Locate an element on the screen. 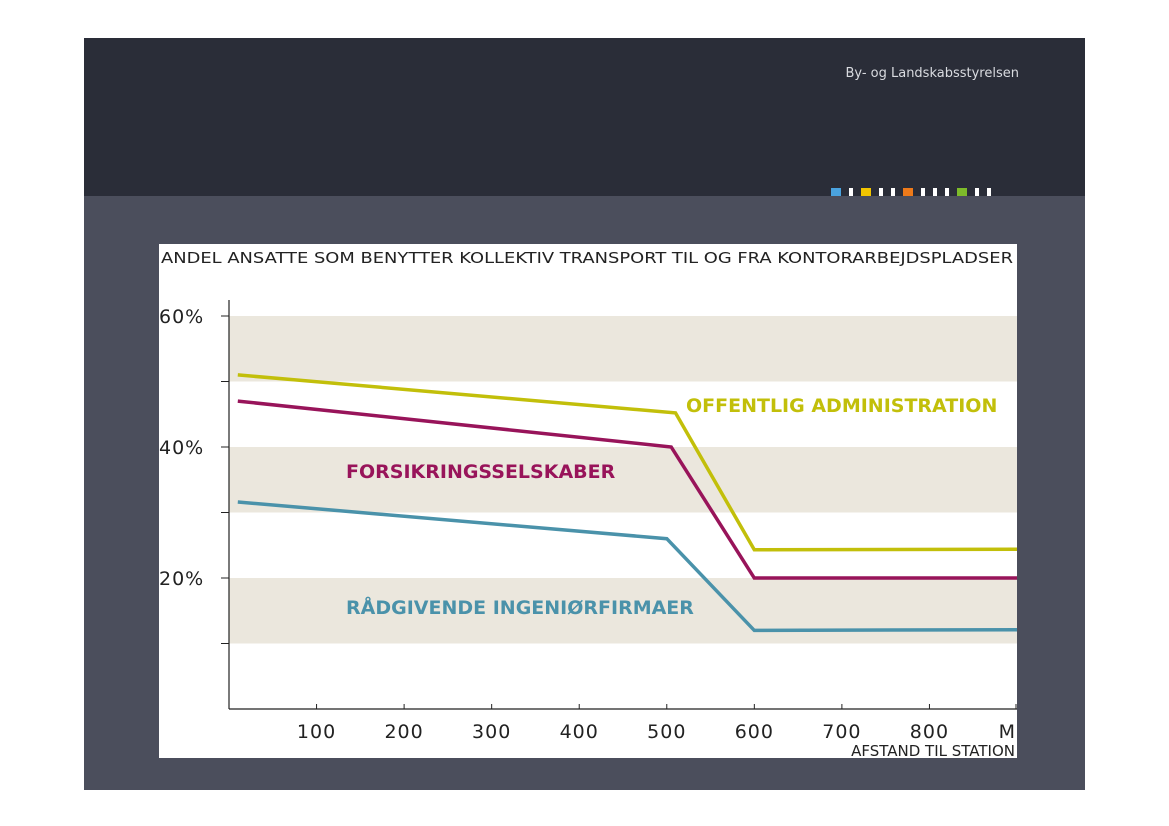  color-bar-strip is located at coordinates (584, 193).